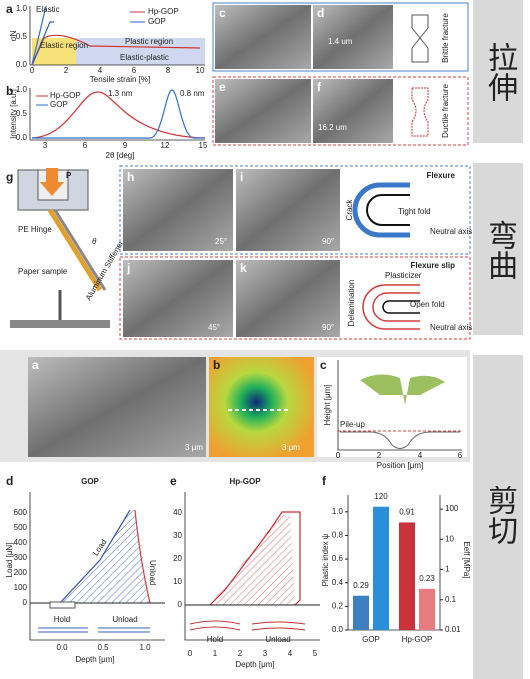  I want to click on side-label: 拉伸, so click(500, 72).